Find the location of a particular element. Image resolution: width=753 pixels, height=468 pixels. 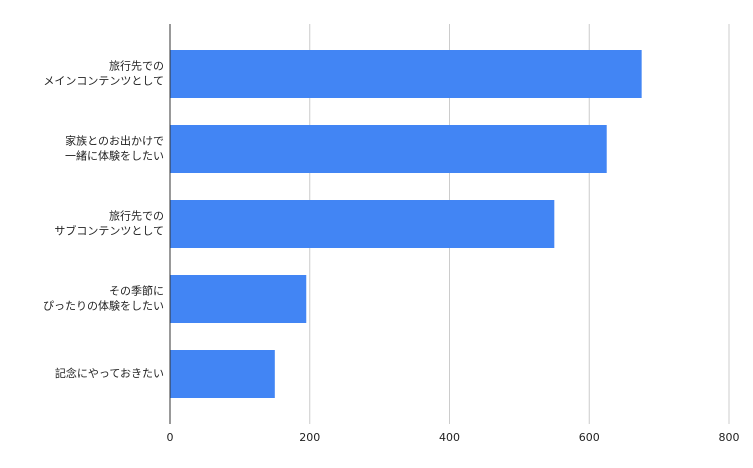

x-tick-label: 800 is located at coordinates (729, 437).